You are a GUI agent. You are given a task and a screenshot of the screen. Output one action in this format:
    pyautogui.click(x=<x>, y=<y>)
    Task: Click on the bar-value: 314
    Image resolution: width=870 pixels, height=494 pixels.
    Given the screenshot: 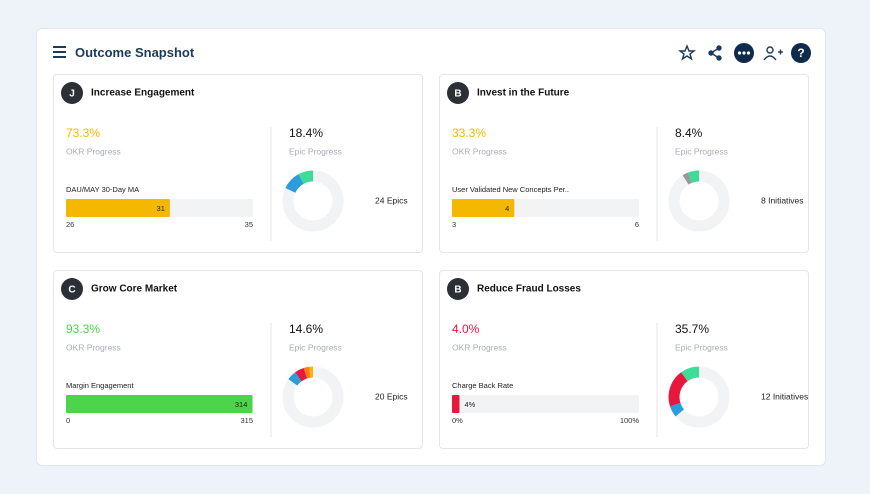 What is the action you would take?
    pyautogui.click(x=241, y=404)
    